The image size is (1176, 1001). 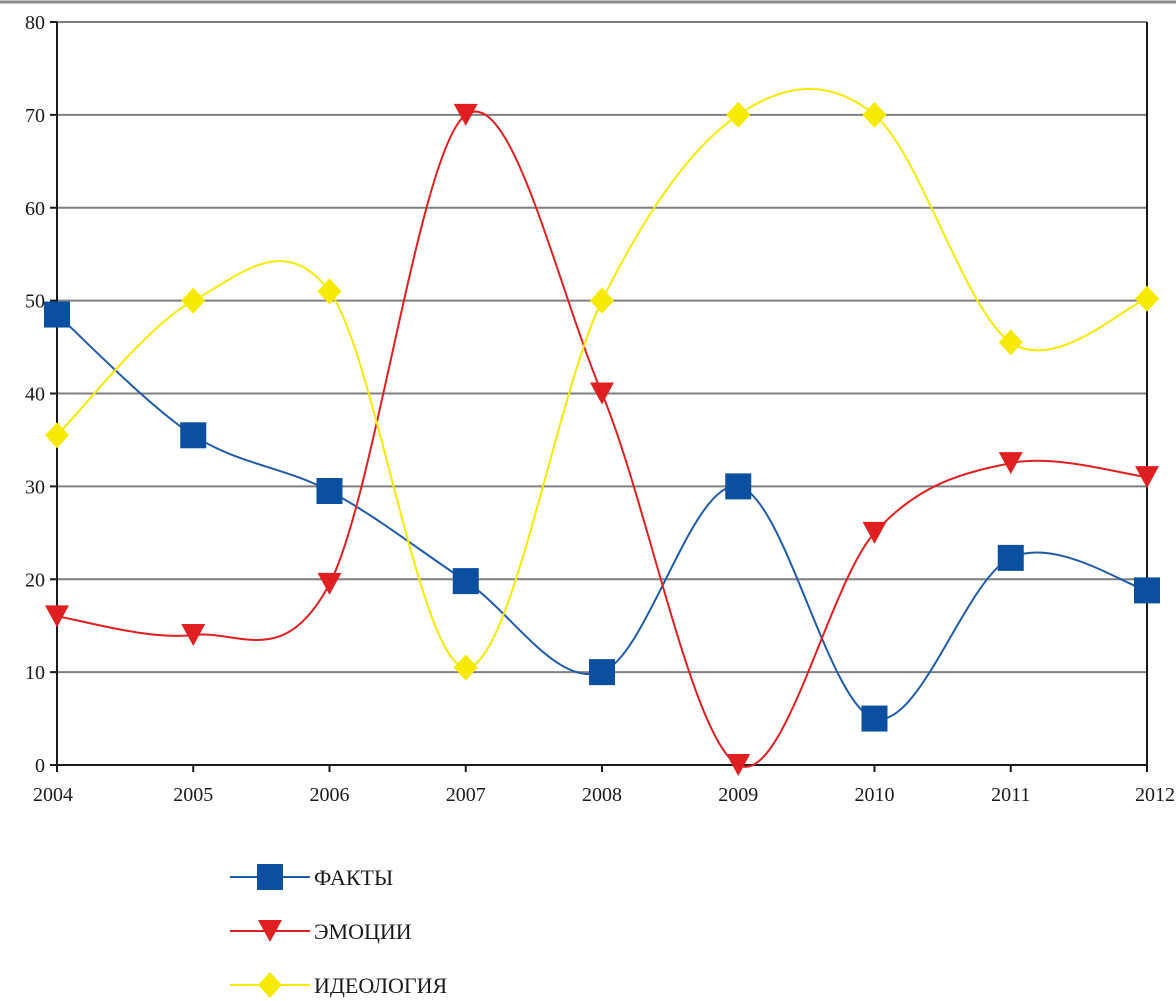 I want to click on y-tick-label: 80, so click(x=35, y=23).